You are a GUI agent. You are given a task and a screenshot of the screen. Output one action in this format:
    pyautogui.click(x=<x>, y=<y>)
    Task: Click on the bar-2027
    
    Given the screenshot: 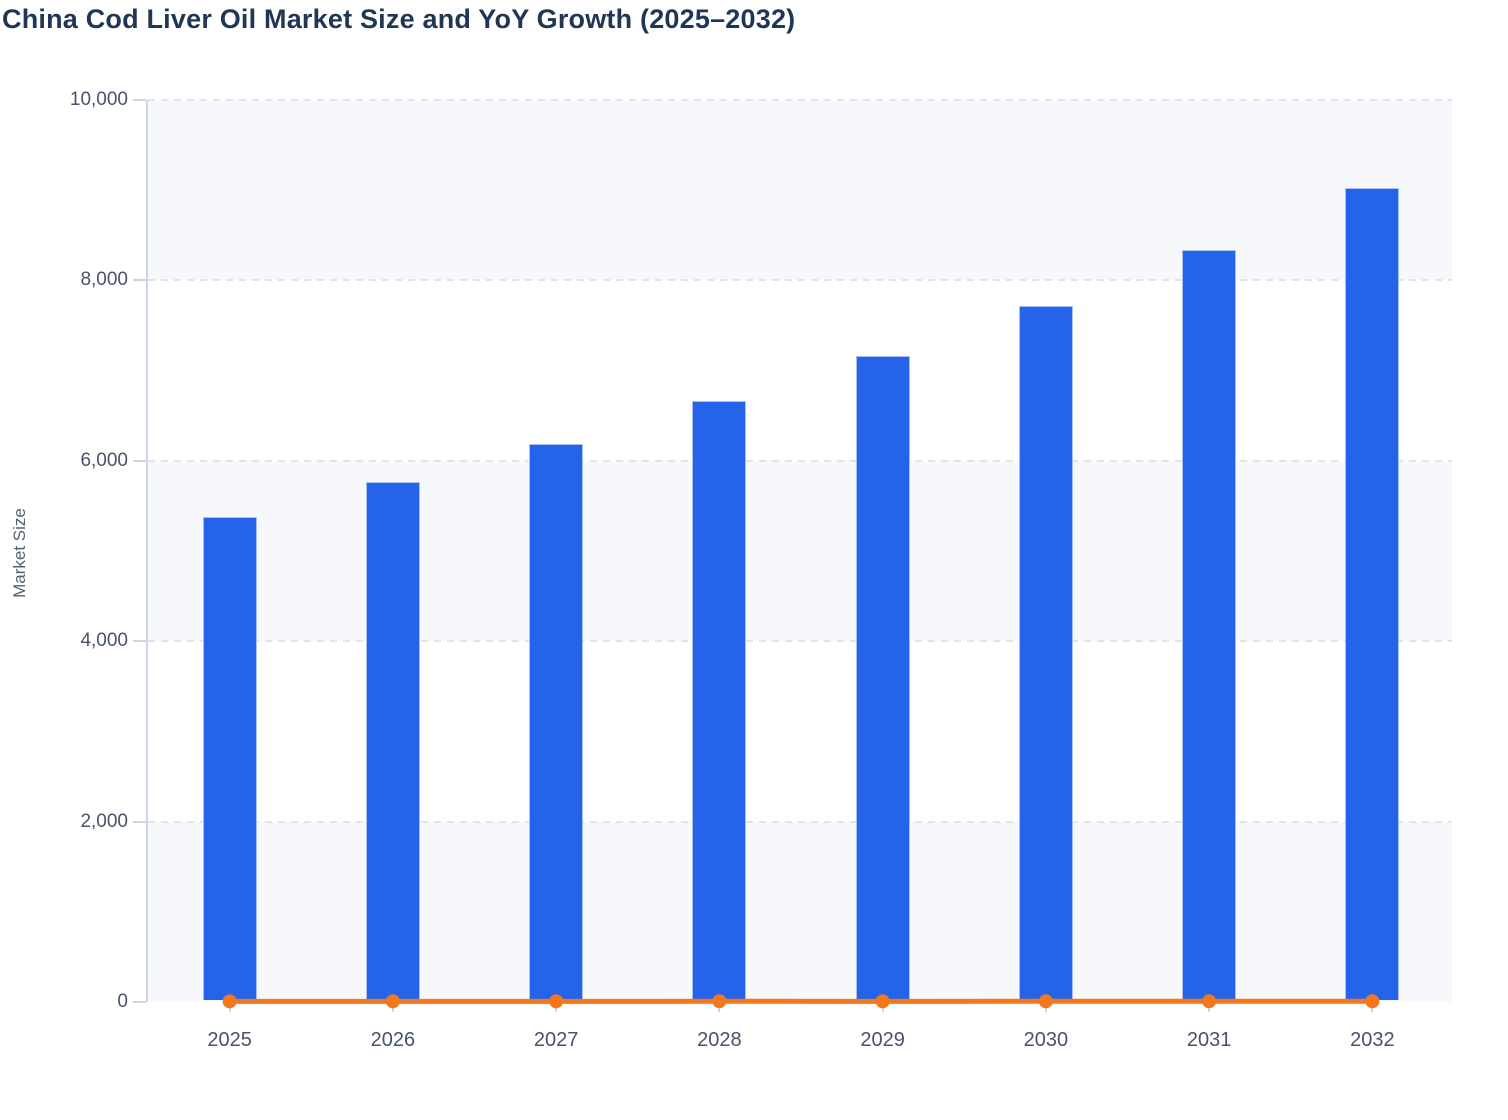 What is the action you would take?
    pyautogui.click(x=556, y=722)
    